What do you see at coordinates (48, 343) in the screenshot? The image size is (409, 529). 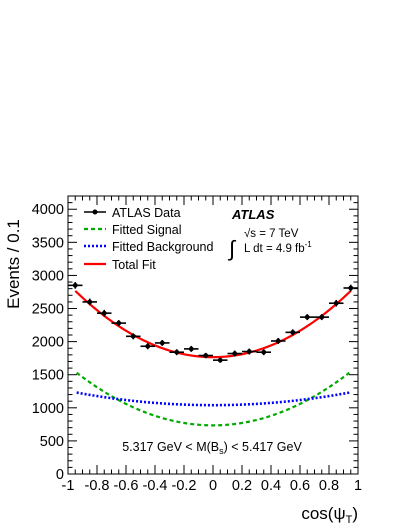 I see `y-tick-label: 2000` at bounding box center [48, 343].